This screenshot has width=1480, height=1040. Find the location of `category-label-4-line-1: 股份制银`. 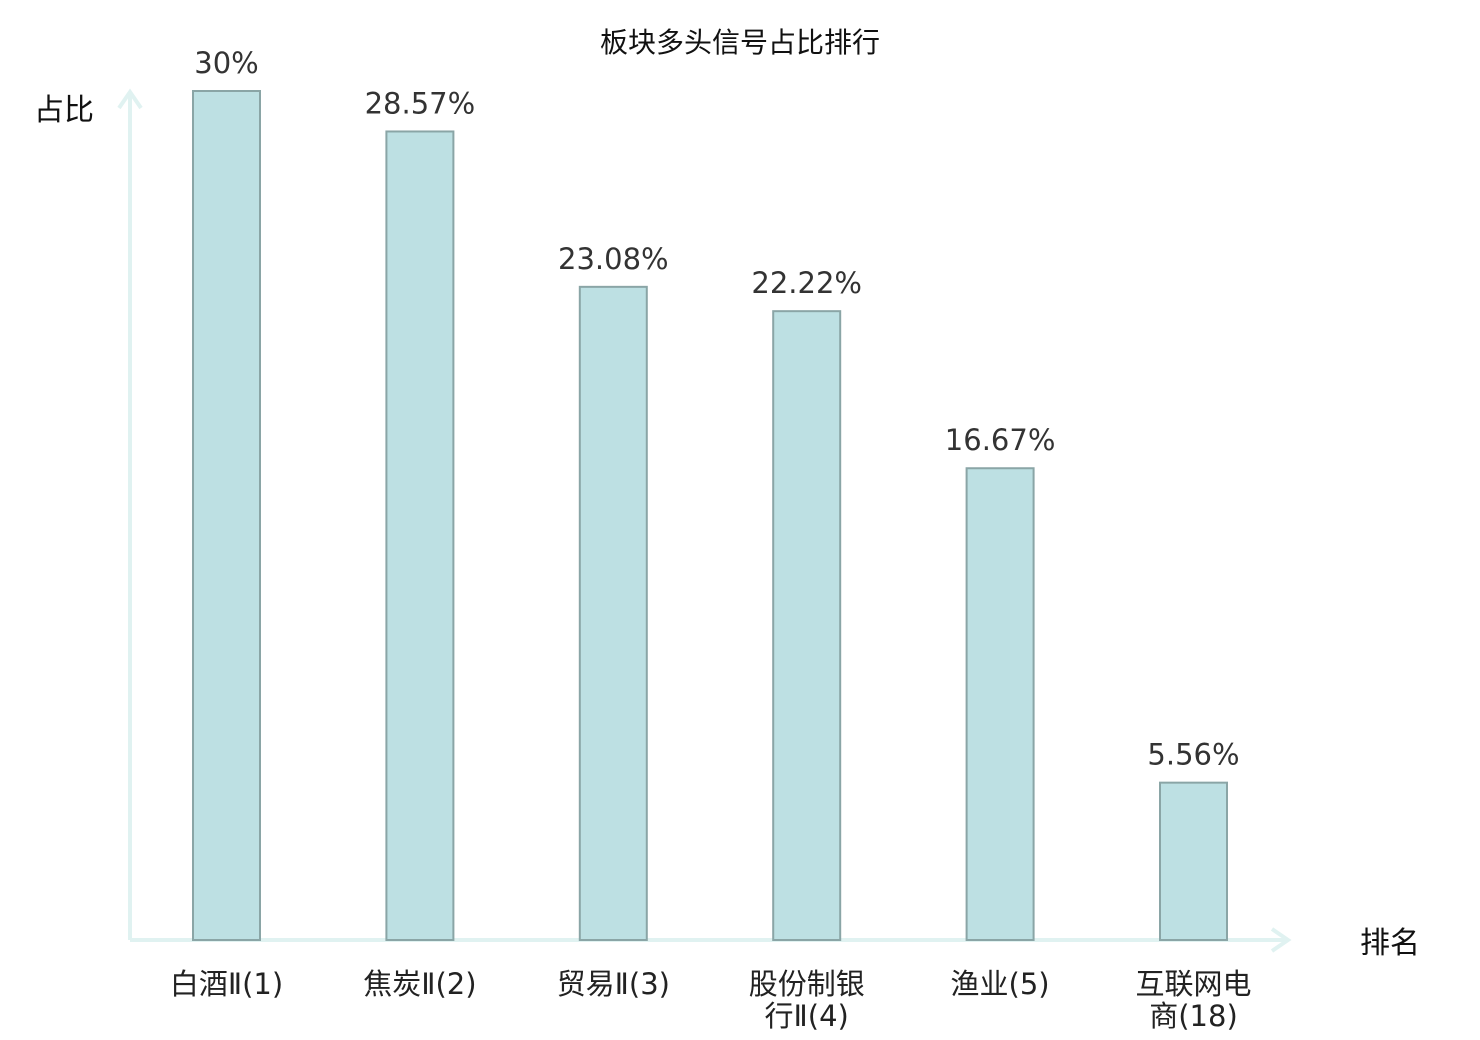

category-label-4-line-1: 股份制银 is located at coordinates (807, 984).